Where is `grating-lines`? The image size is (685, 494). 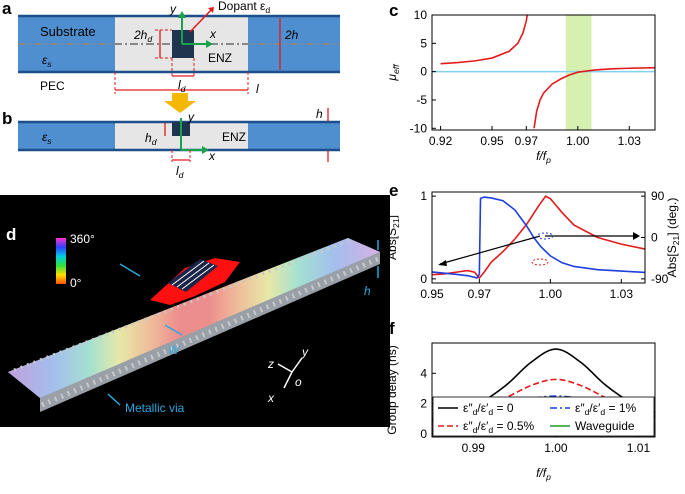 grating-lines is located at coordinates (193, 275).